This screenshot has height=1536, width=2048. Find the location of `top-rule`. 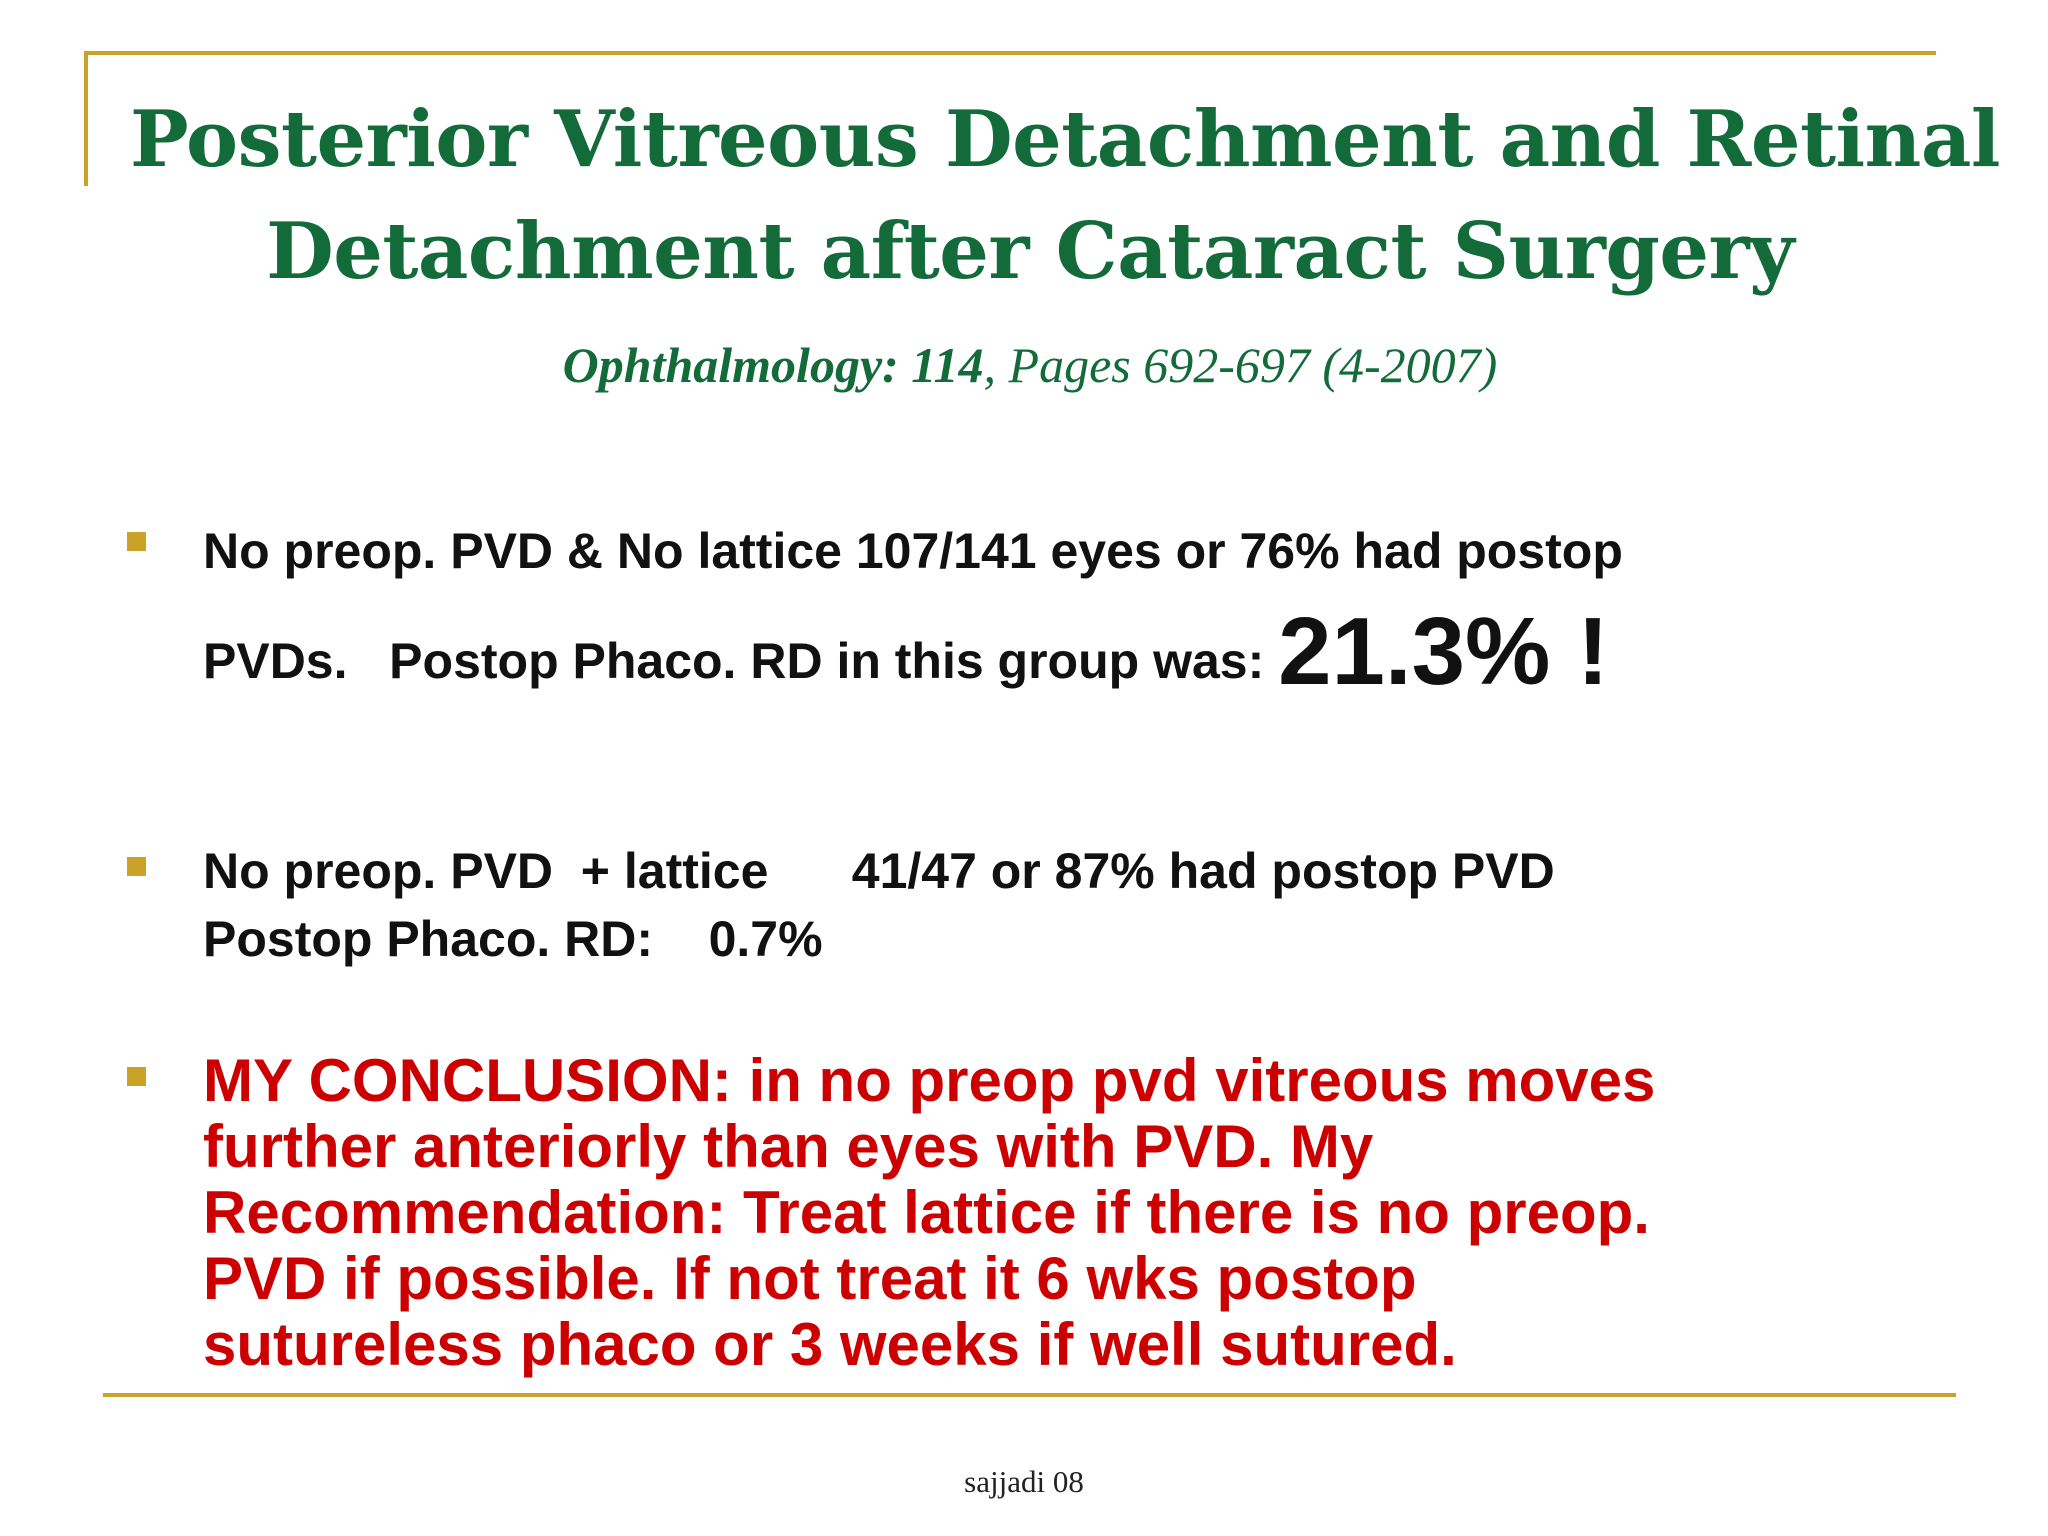

top-rule is located at coordinates (1010, 53).